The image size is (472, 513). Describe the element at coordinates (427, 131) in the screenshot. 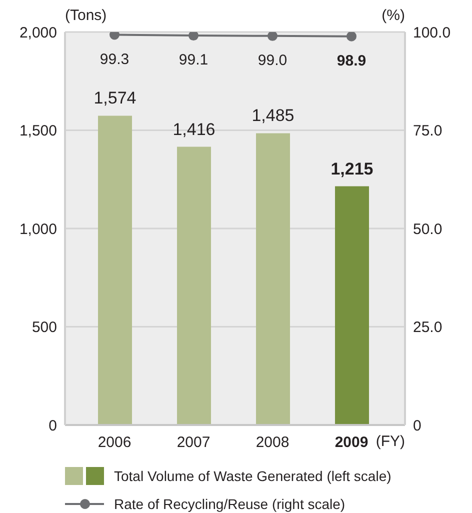

I see `y2-tick-label: 75.0` at that location.